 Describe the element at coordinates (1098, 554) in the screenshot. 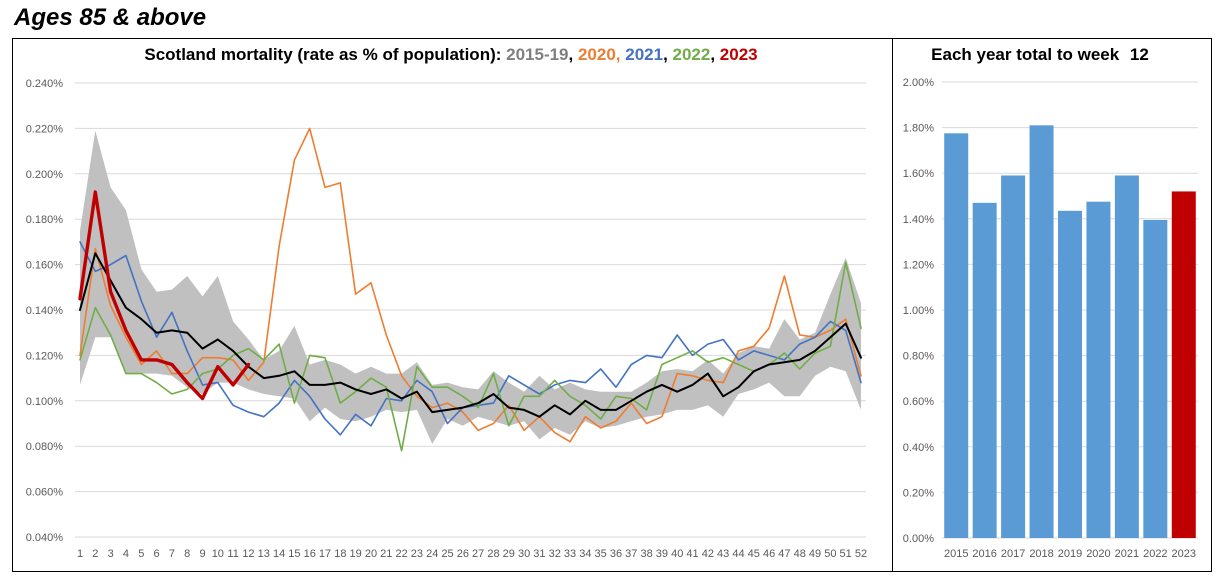

I see `bar-x-tick-label: 2020` at that location.